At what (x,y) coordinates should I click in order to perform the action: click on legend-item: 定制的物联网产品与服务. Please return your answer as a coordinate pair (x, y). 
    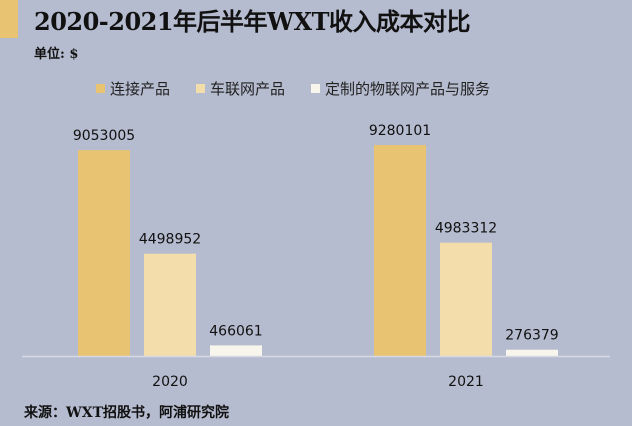
    Looking at the image, I should click on (400, 88).